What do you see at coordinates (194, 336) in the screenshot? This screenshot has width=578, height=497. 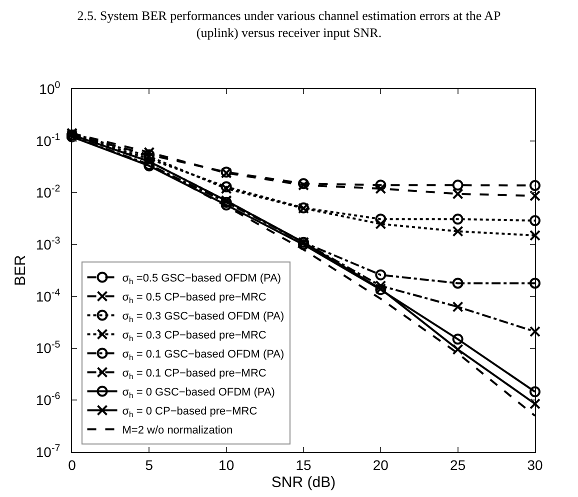 I see `legend-label: σ$_{h}$ = 0.3 CP−based pre−MRC` at bounding box center [194, 336].